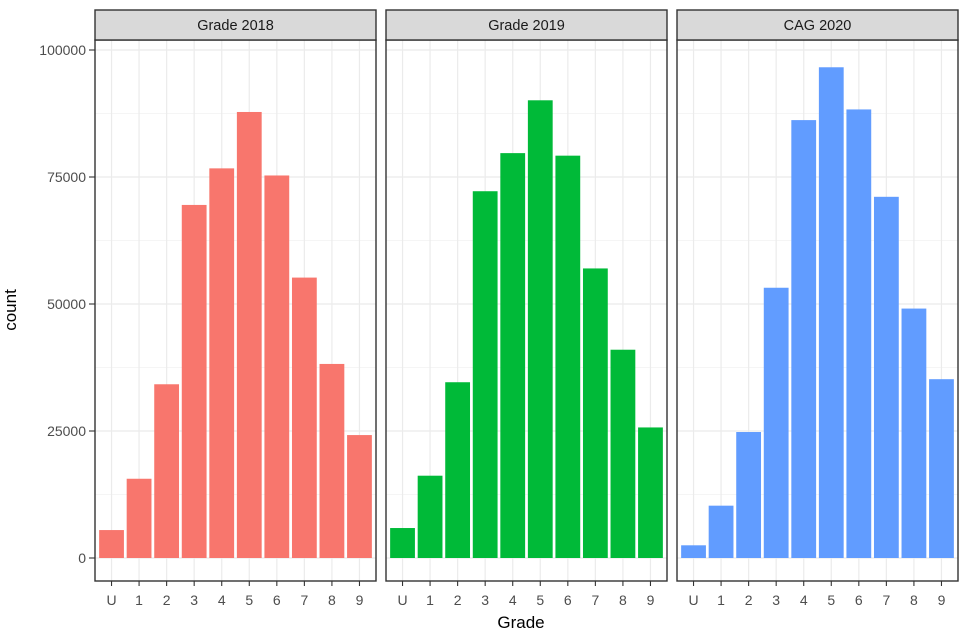 This screenshot has height=640, width=960. Describe the element at coordinates (520, 622) in the screenshot. I see `x-axis-title: Grade` at that location.